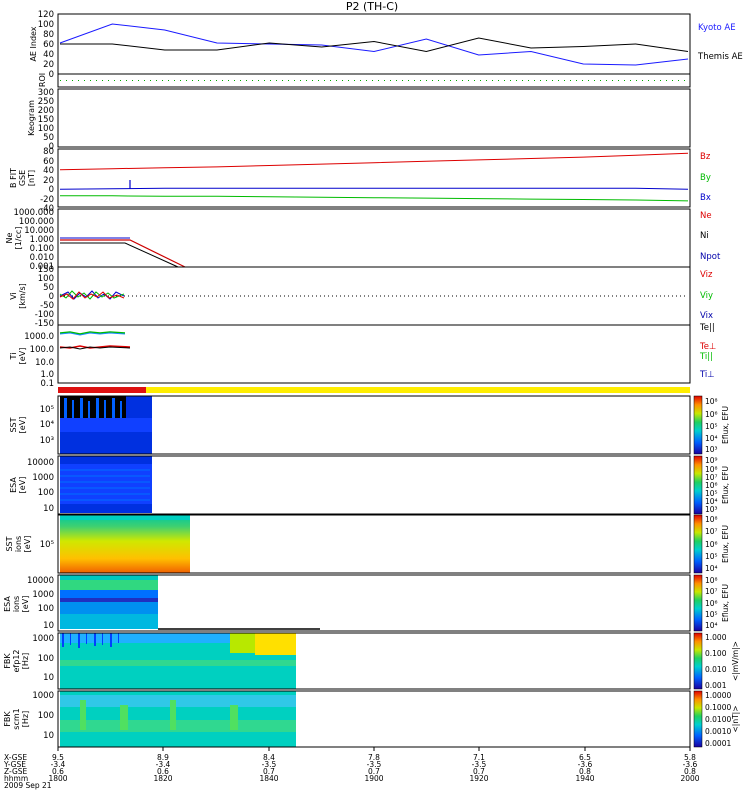 The height and width of the screenshot is (804, 750). Describe the element at coordinates (706, 216) in the screenshot. I see `legend-ne: Ne` at that location.